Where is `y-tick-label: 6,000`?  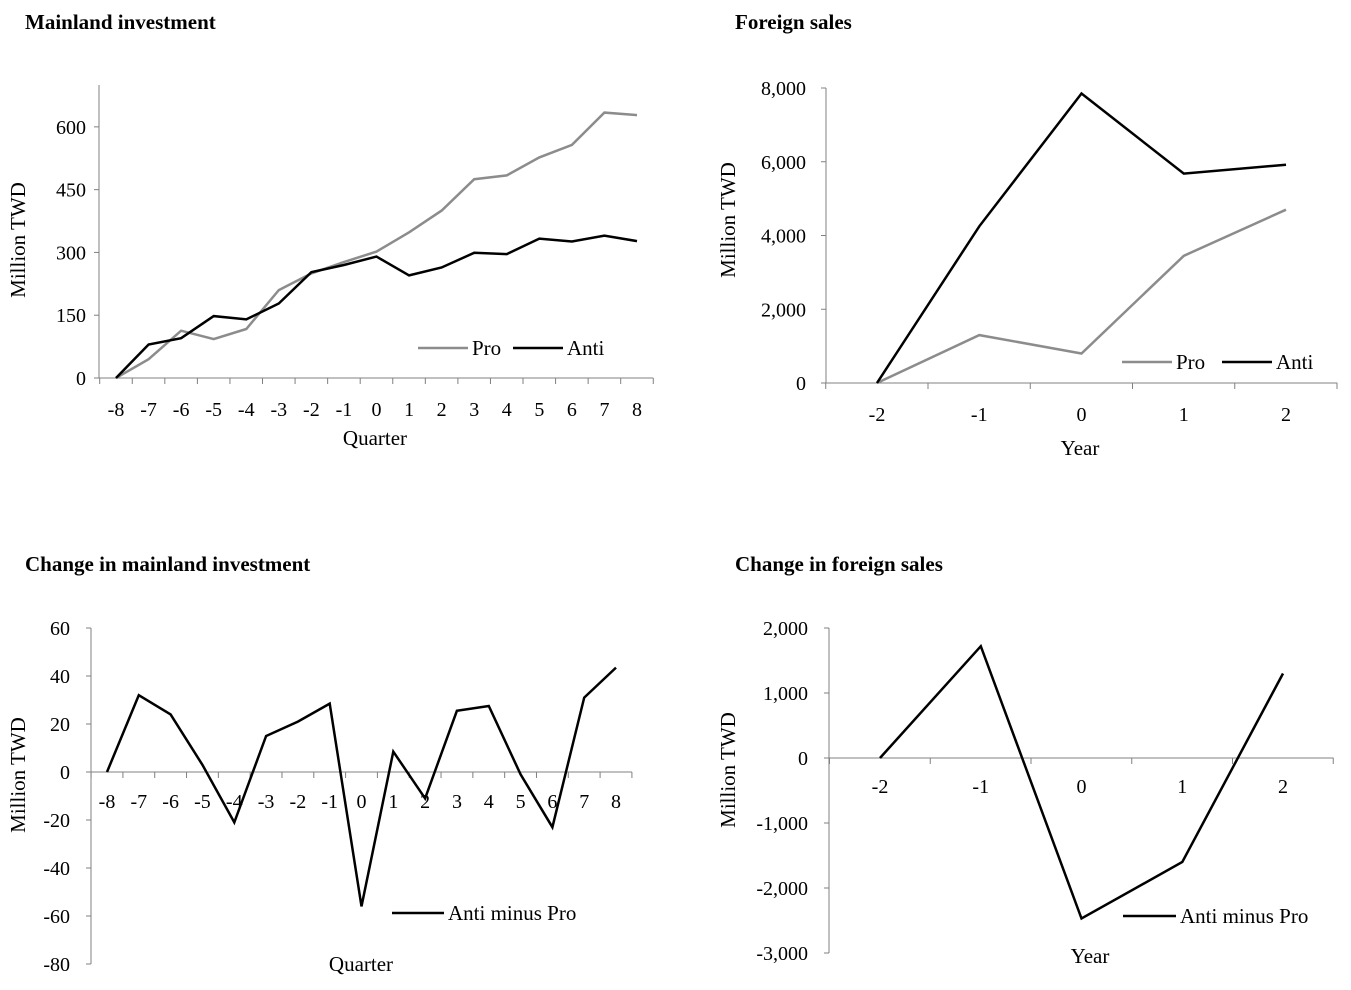
y-tick-label: 6,000 is located at coordinates (783, 163).